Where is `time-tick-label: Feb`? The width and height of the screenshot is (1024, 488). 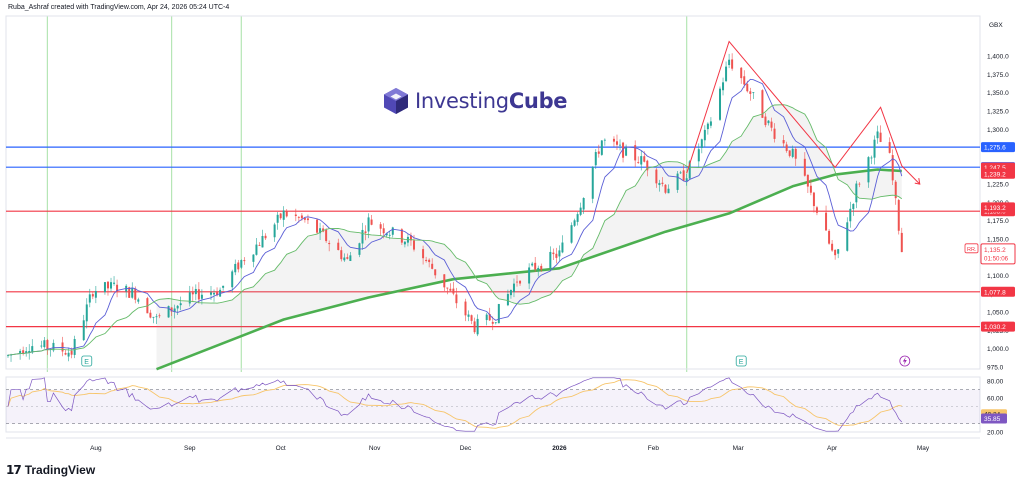 time-tick-label: Feb is located at coordinates (654, 448).